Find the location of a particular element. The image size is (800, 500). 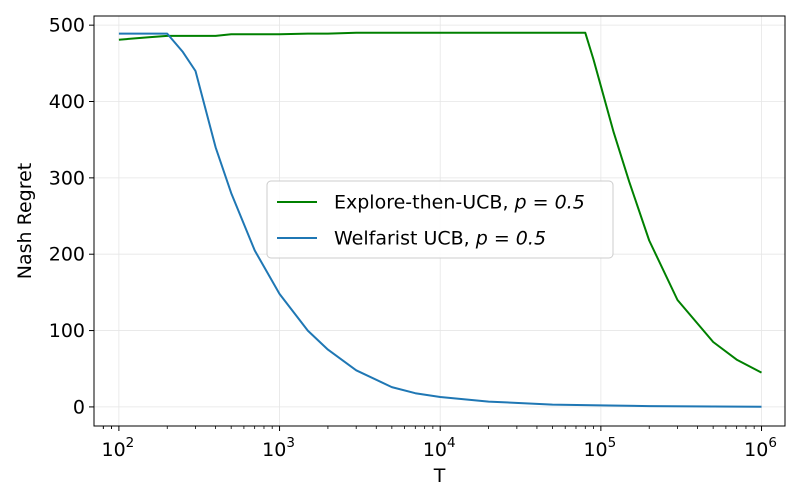

x-tick-label: 10⁵ is located at coordinates (599, 448).